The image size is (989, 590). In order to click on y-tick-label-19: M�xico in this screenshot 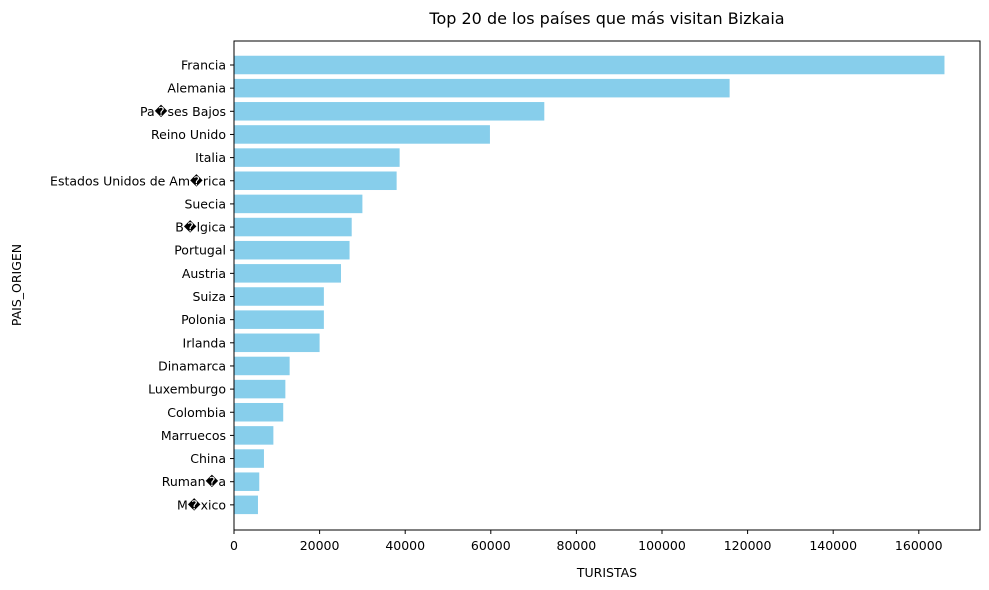, I will do `click(201, 504)`.